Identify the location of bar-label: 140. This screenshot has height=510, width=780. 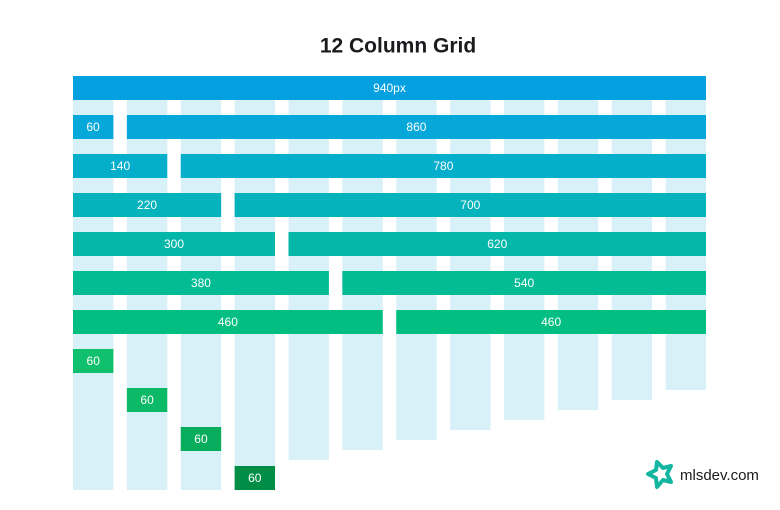
(120, 166).